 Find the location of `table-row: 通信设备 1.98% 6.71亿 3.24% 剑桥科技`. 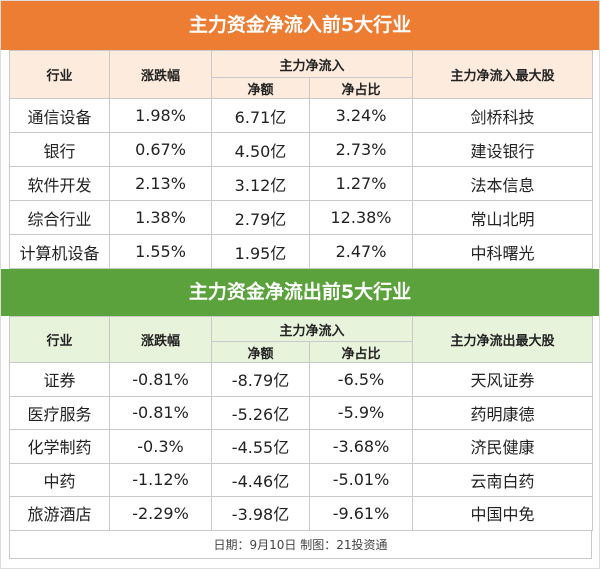

table-row: 通信设备 1.98% 6.71亿 3.24% 剑桥科技 is located at coordinates (301, 115).